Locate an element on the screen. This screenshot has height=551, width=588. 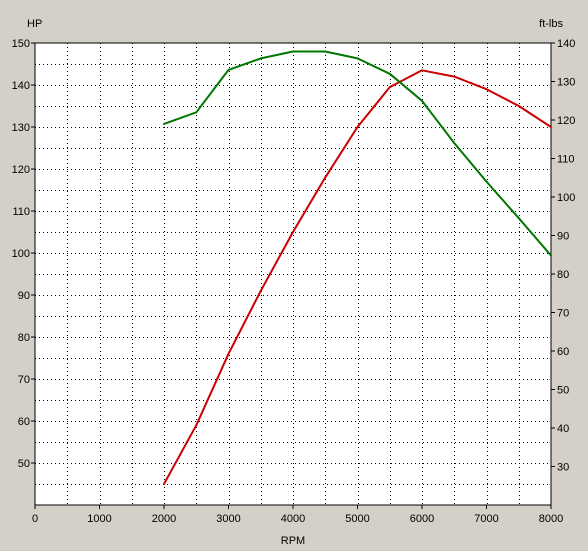
y-right-tick-label: 40 is located at coordinates (563, 429).